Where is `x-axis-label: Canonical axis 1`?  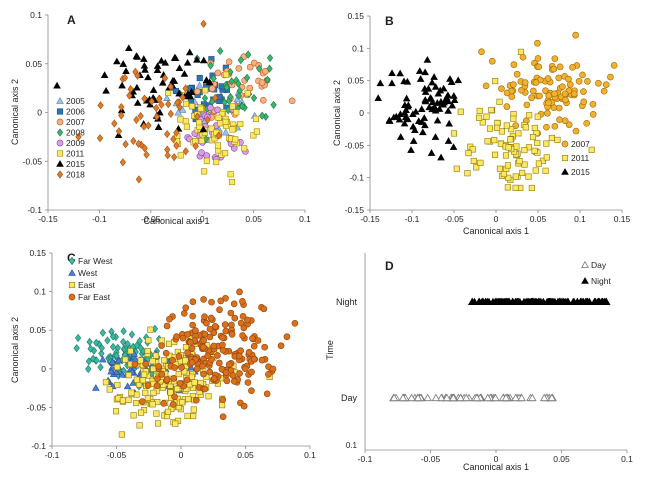
x-axis-label: Canonical axis 1 is located at coordinates (496, 467).